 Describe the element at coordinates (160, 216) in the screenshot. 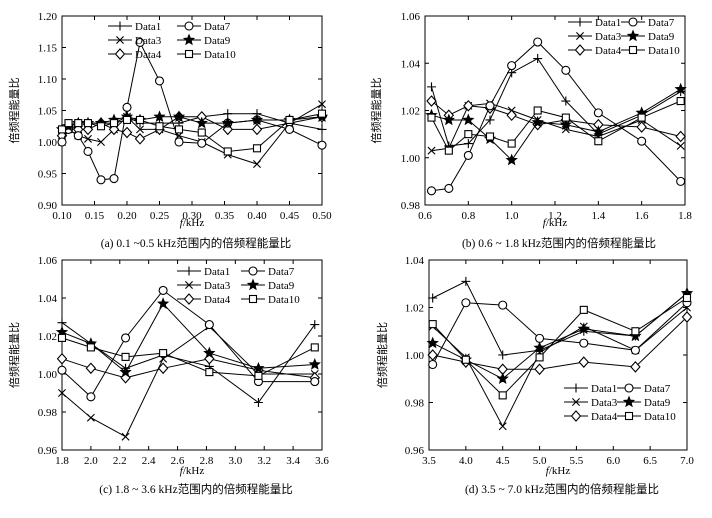

I see `x-tick-label: 0.25` at that location.